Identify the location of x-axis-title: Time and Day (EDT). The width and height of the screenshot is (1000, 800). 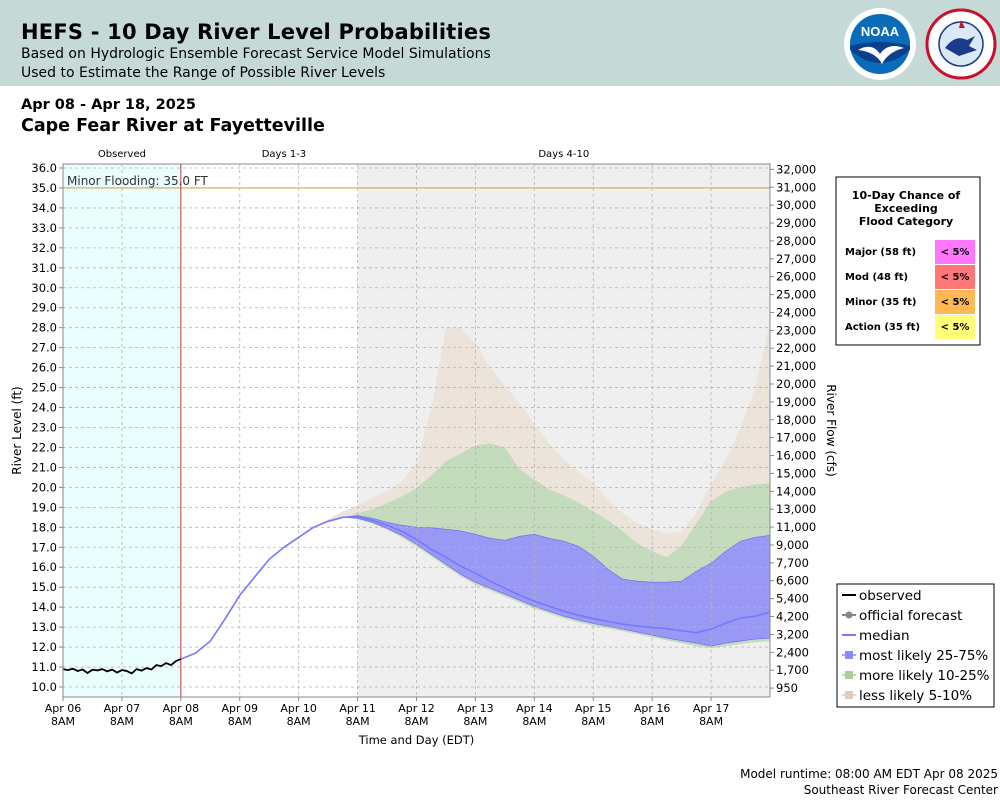
(416, 740).